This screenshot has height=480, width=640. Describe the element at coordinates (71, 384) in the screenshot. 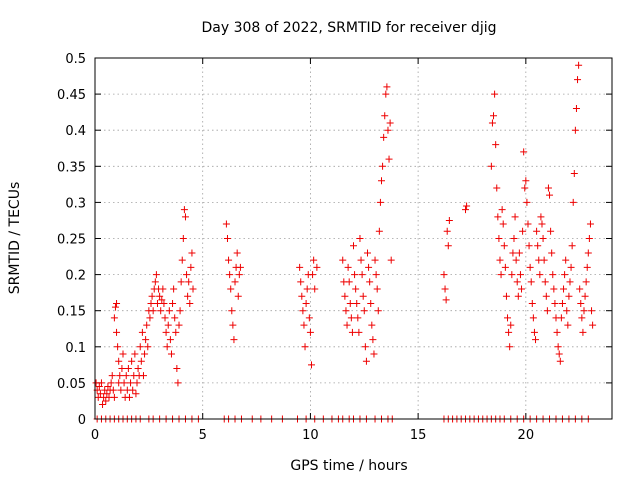

I see `y-tick-label: 0.05` at that location.